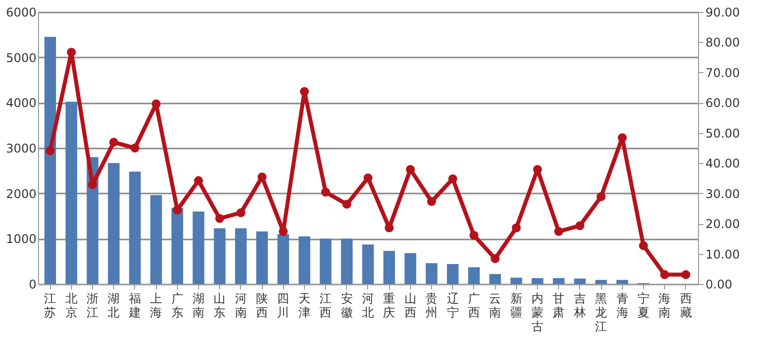 The height and width of the screenshot is (351, 769). Describe the element at coordinates (114, 306) in the screenshot. I see `x-tick-label: 湖北` at that location.